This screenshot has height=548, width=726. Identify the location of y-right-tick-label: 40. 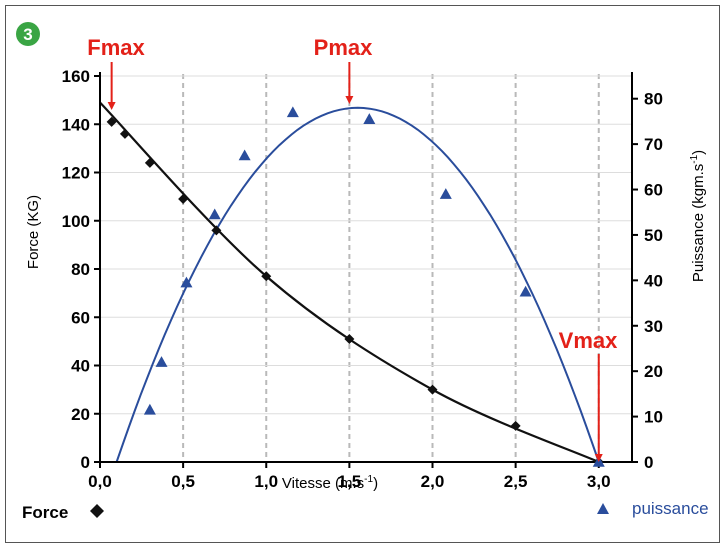
(653, 280).